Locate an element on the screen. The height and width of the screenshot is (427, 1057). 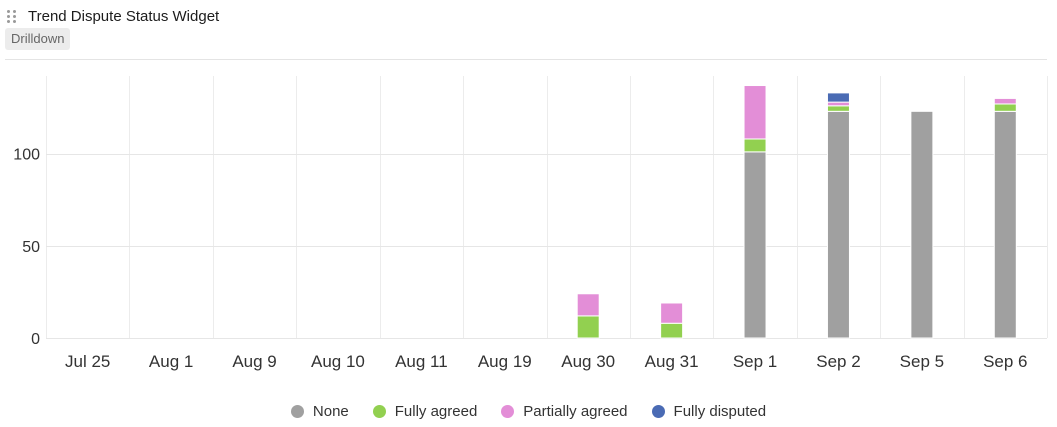
widget-header: Trend Dispute Status Widget Drilldown is located at coordinates (528, 30).